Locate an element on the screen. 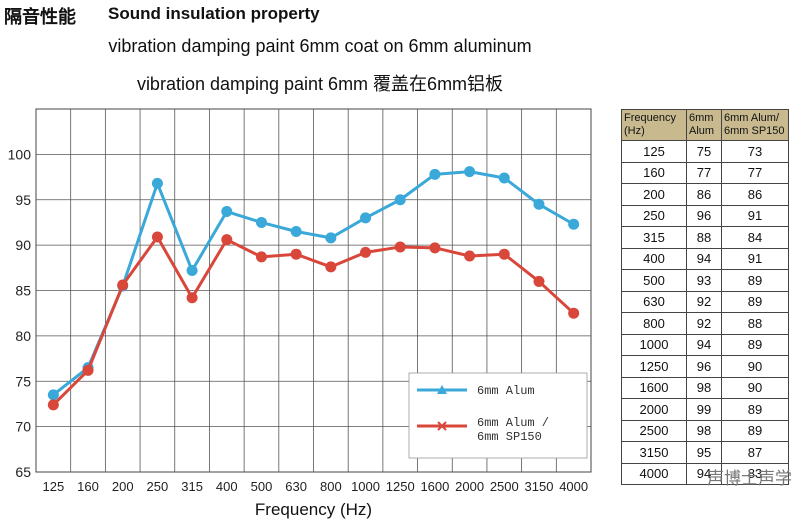 The height and width of the screenshot is (519, 800). table-cell: 3150 is located at coordinates (654, 452).